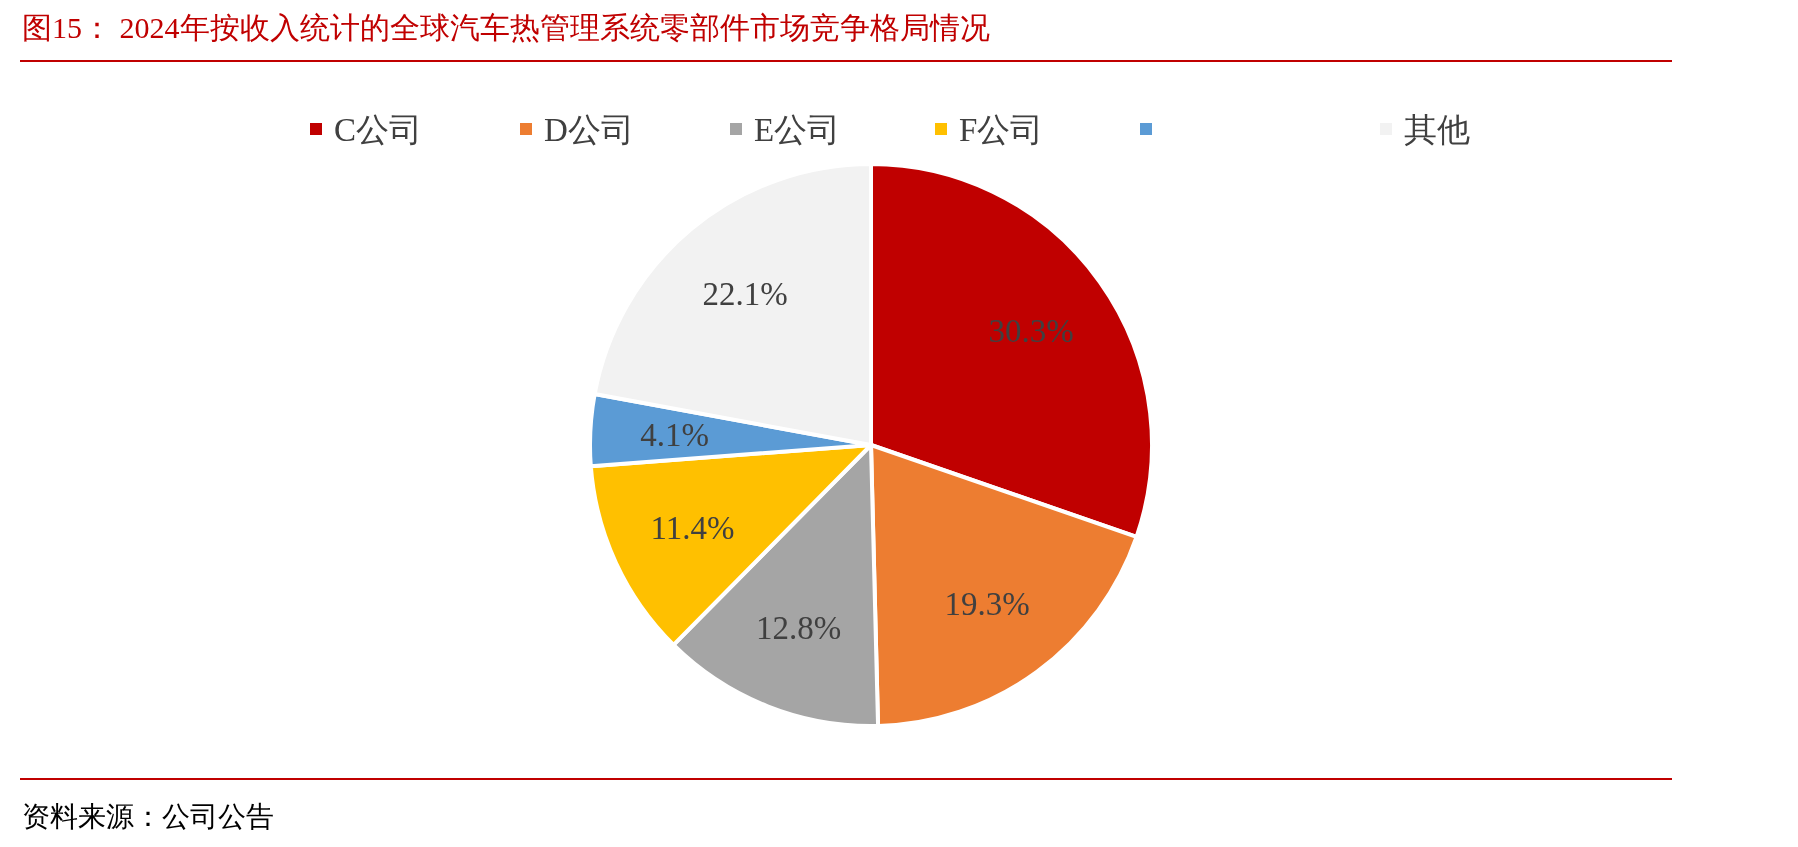 The image size is (1798, 847). Describe the element at coordinates (378, 130) in the screenshot. I see `legend-label: C公司` at that location.